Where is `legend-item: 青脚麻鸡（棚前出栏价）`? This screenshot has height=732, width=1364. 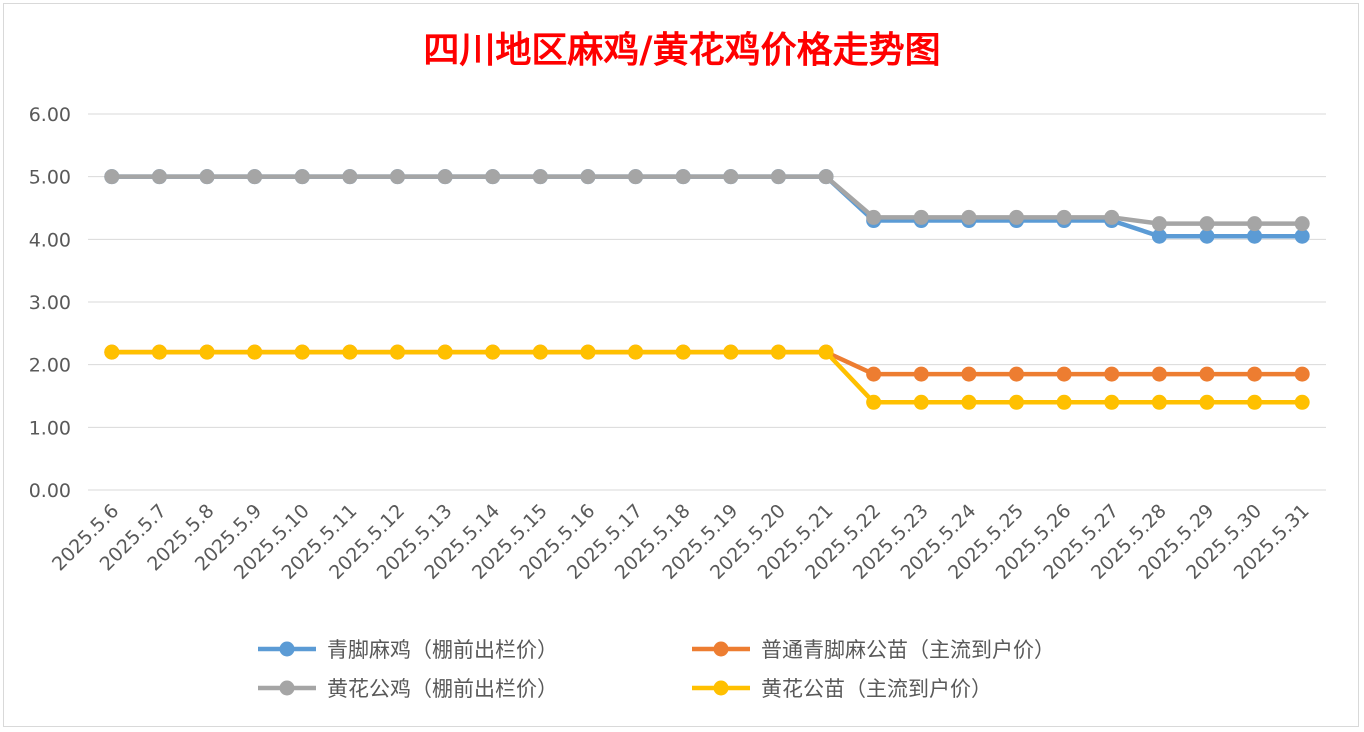
legend-item: 青脚麻鸡（棚前出栏价） is located at coordinates (408, 650).